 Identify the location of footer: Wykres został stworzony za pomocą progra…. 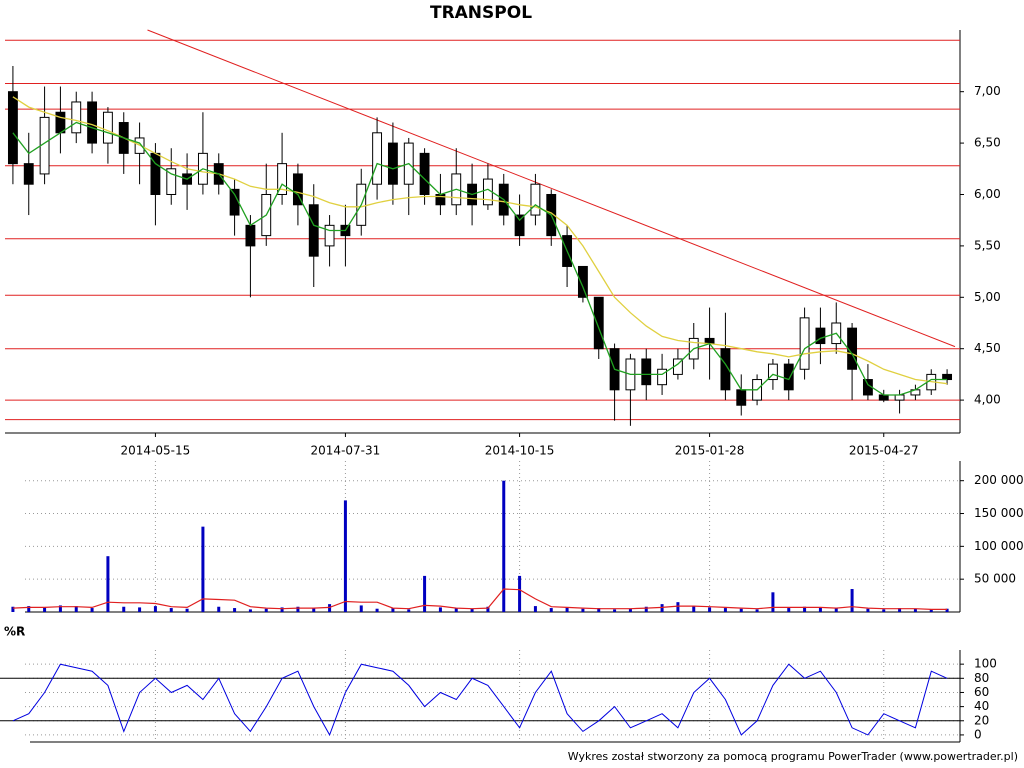
(793, 756).